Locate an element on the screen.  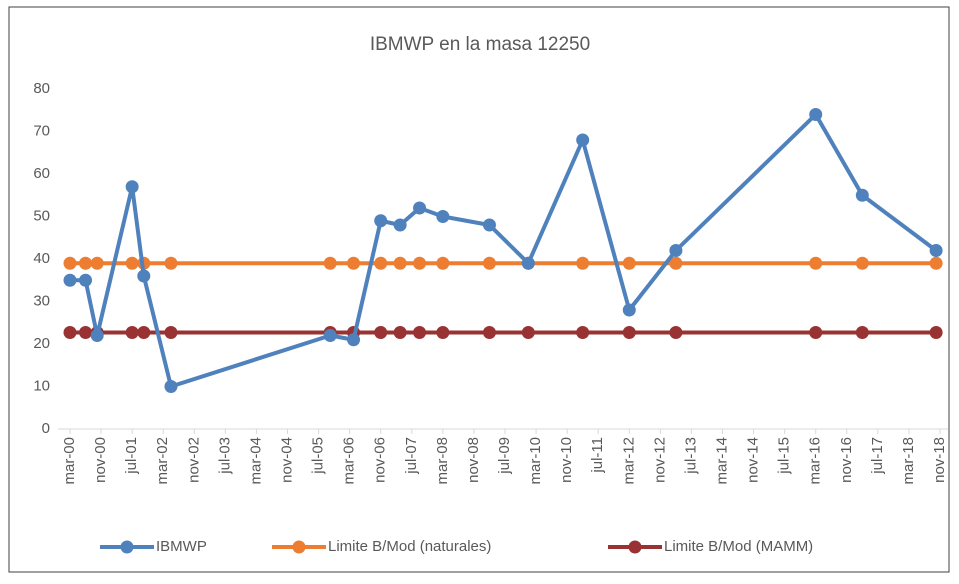
y-tick-label: 70 is located at coordinates (41, 130).